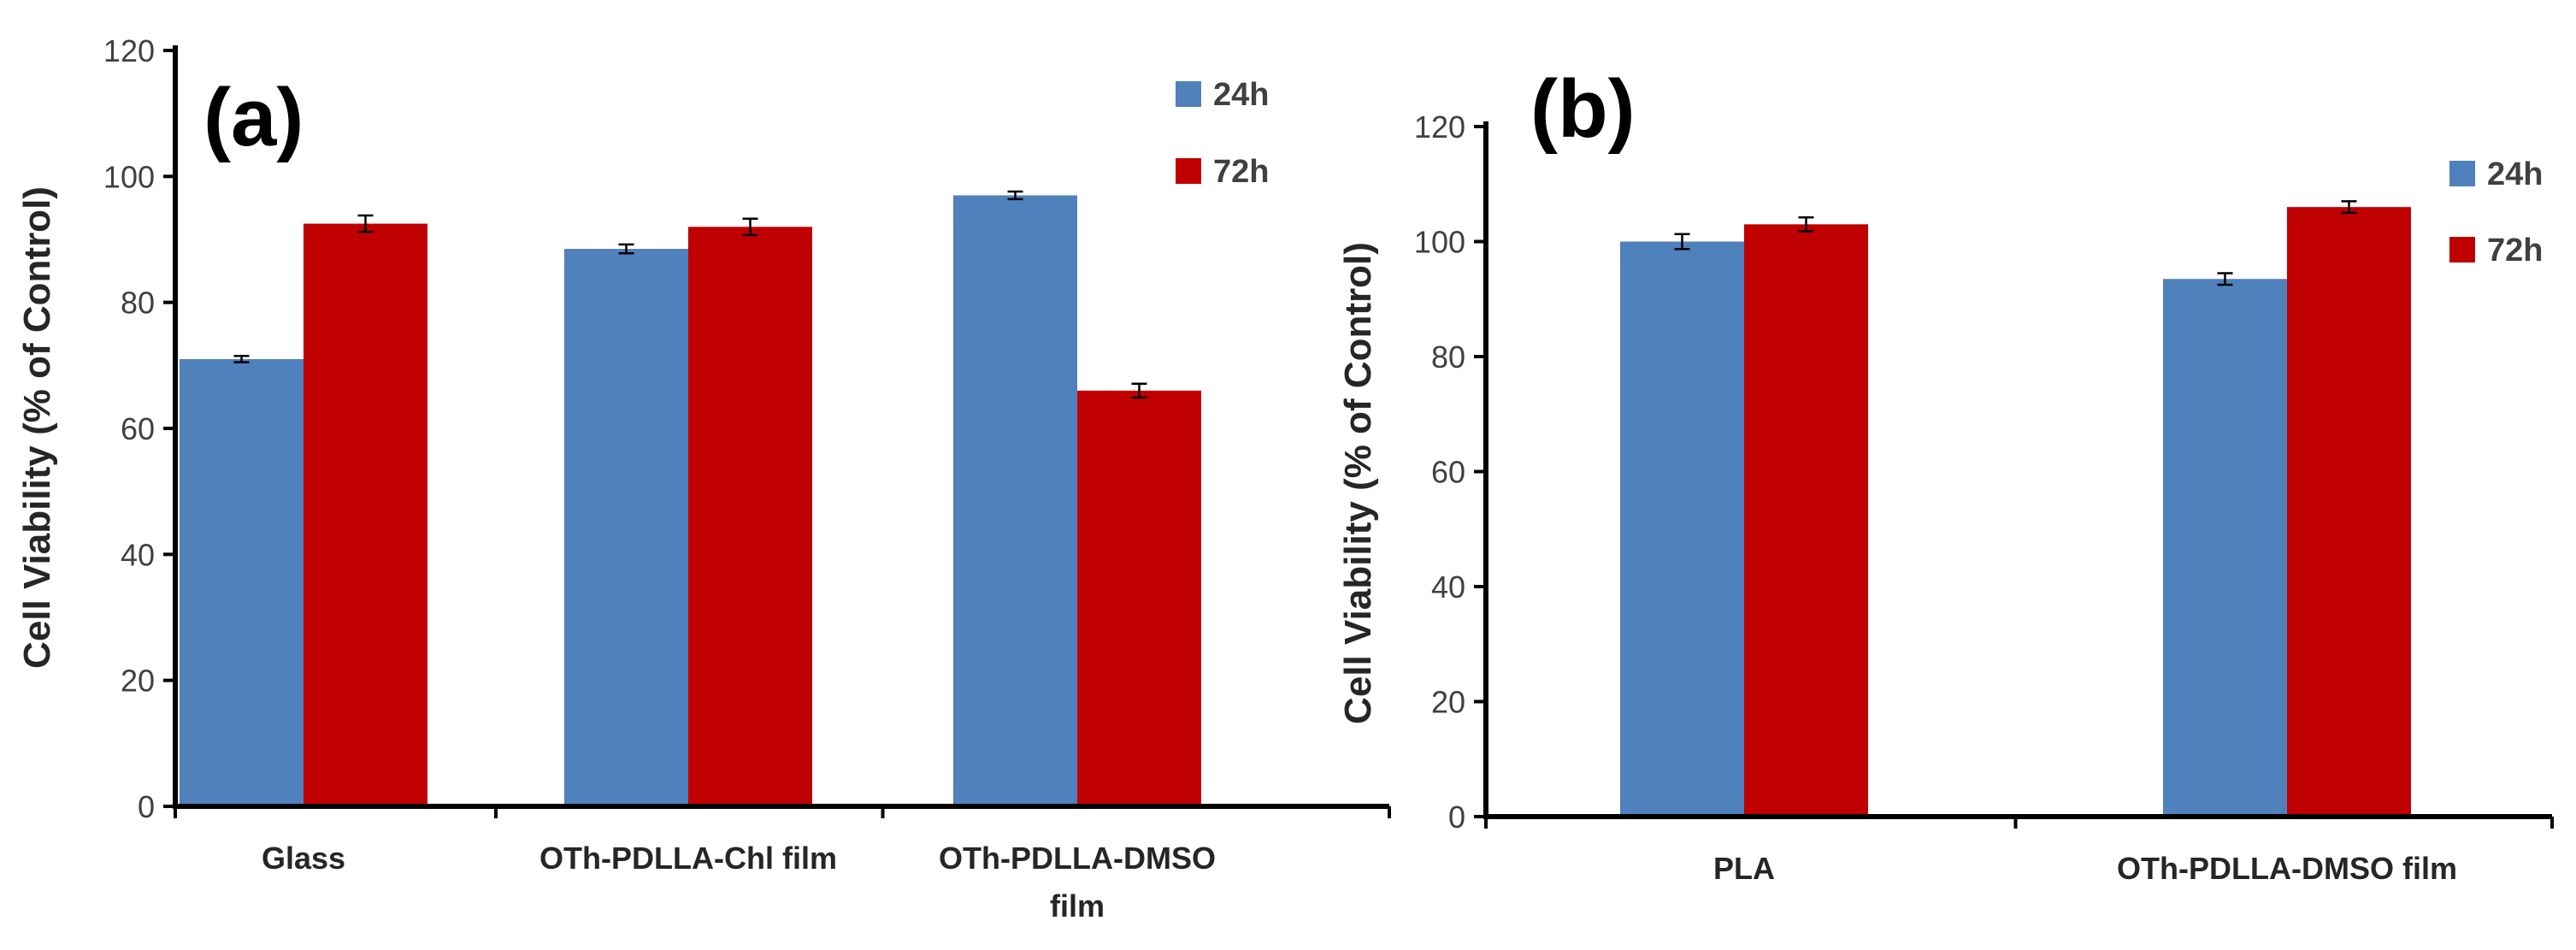 This screenshot has width=2576, height=950. Describe the element at coordinates (1583, 109) in the screenshot. I see `panel-label: (b)` at that location.